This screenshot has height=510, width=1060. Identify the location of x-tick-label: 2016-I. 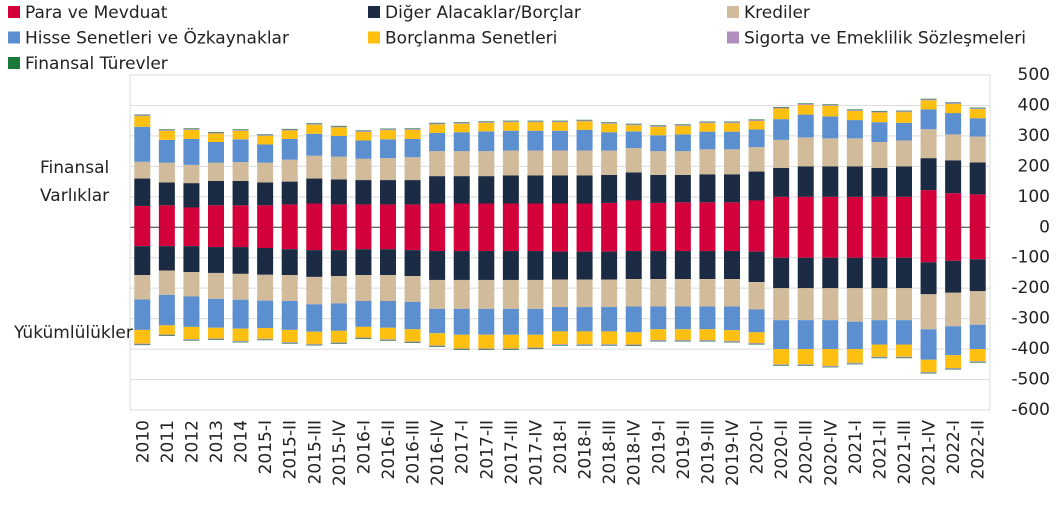
(364, 447).